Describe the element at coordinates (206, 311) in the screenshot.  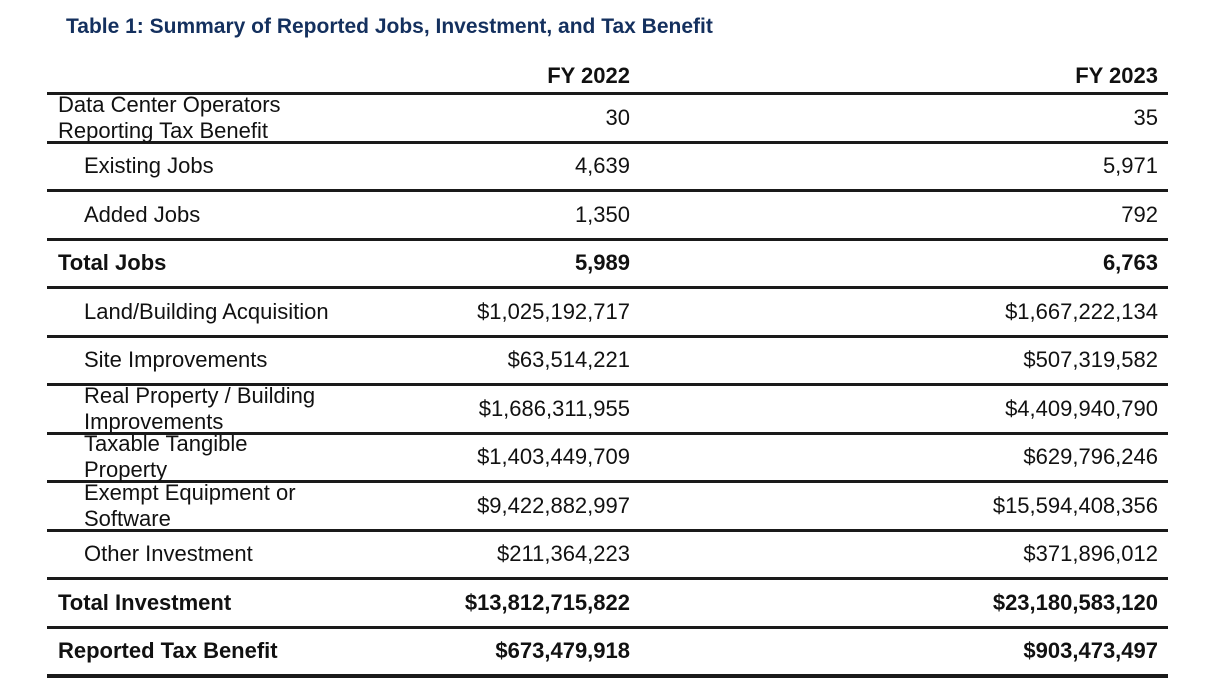
I see `row-label: Land/Building Acquisition` at that location.